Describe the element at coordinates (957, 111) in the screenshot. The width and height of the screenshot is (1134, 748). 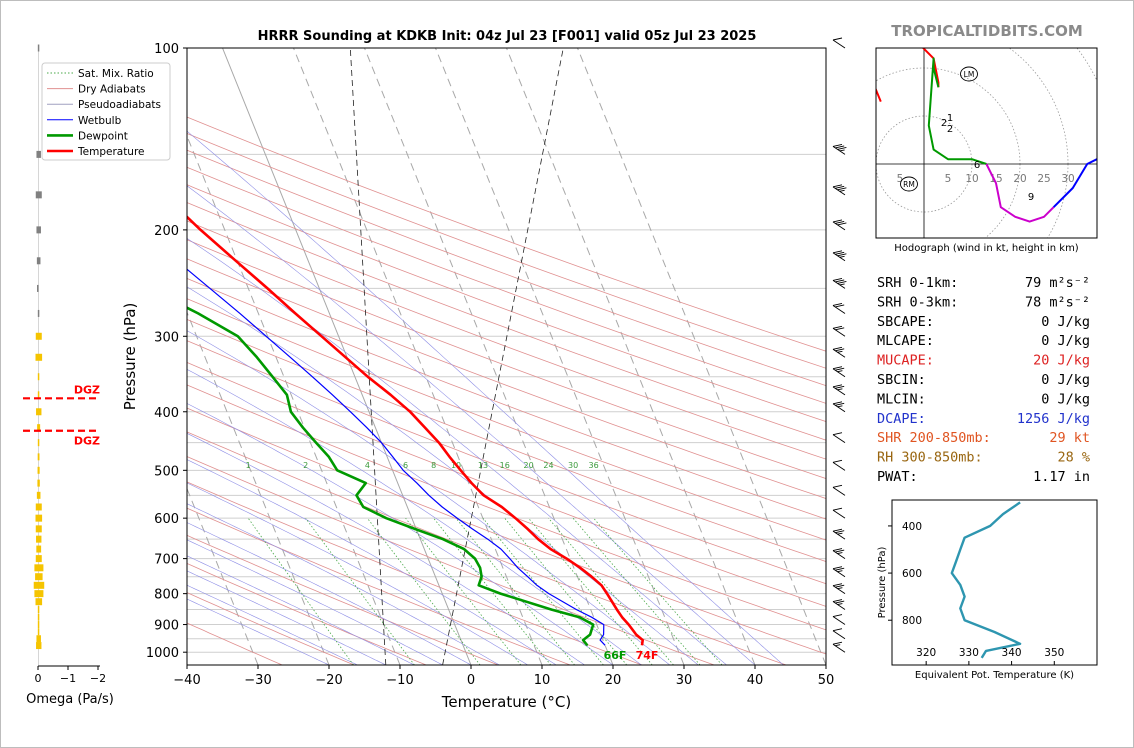
I see `hodograph-1-3-km-segment` at that location.